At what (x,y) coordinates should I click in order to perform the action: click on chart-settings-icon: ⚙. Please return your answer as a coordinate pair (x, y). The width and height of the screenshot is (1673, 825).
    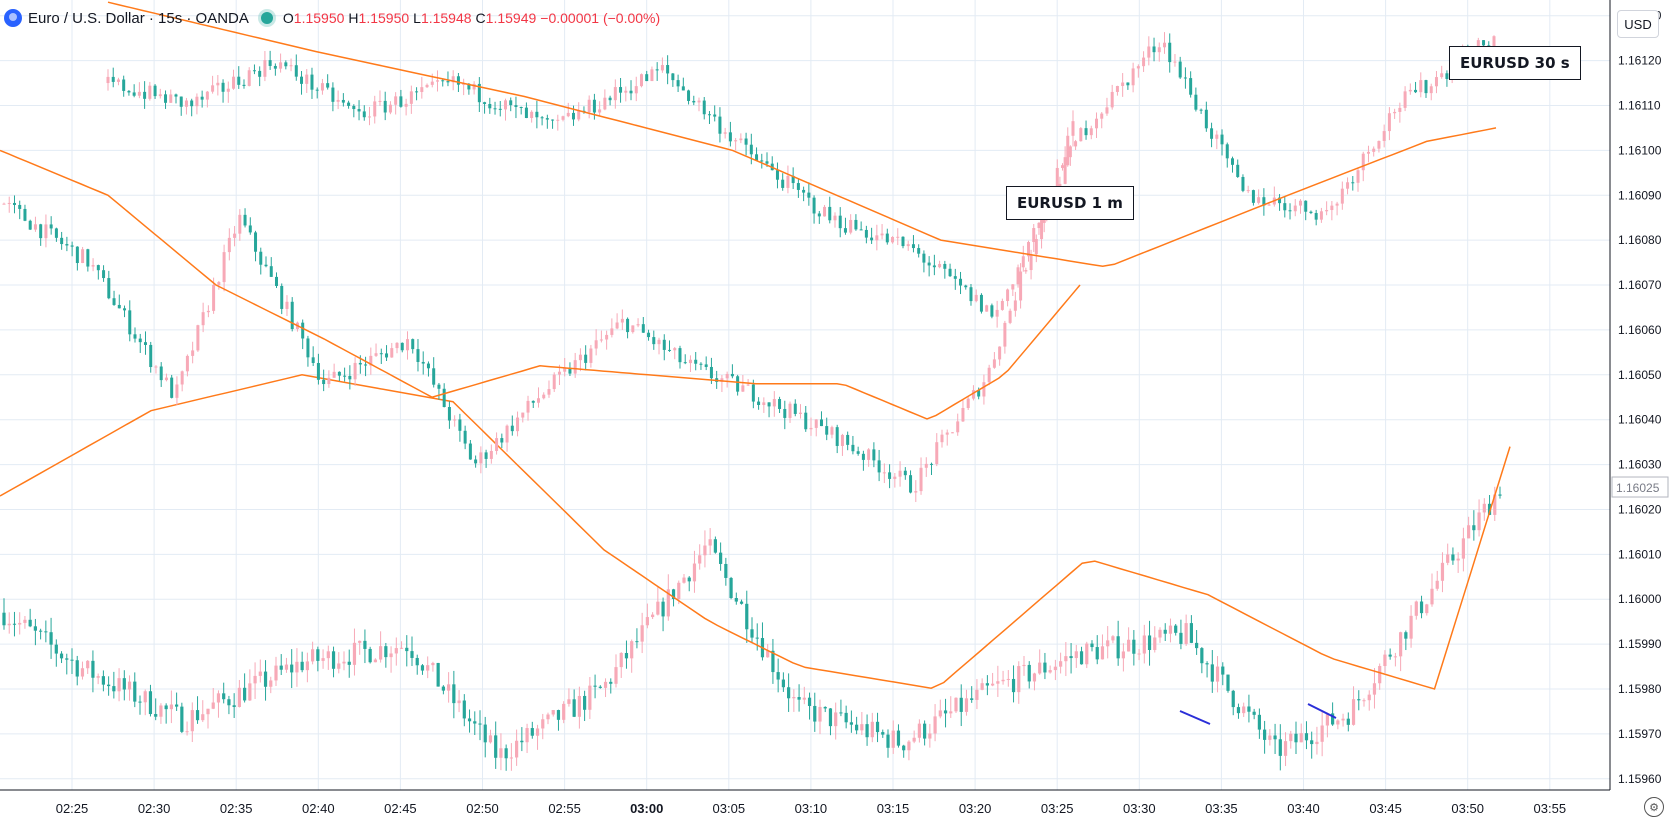
    Looking at the image, I should click on (1654, 807).